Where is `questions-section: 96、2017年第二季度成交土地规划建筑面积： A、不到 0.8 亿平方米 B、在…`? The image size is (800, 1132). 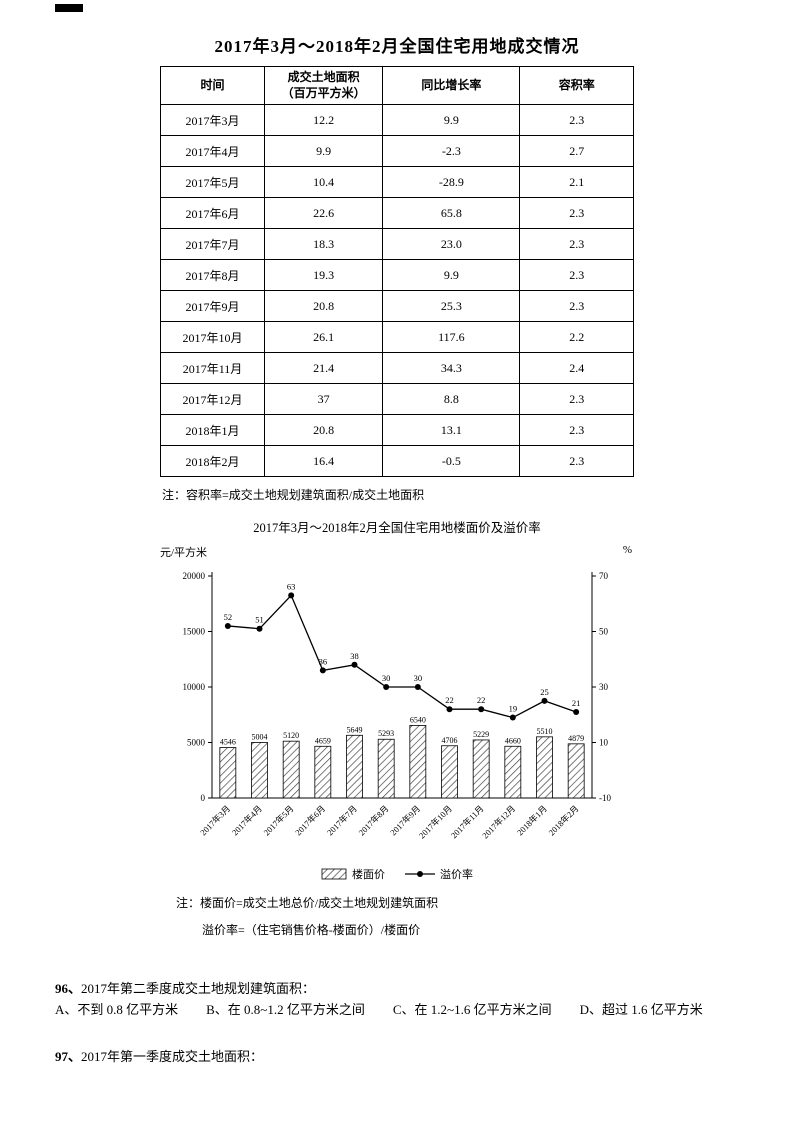
questions-section: 96、2017年第二季度成交土地规划建筑面积： A、不到 0.8 亿平方米 B、在… is located at coordinates (406, 1023).